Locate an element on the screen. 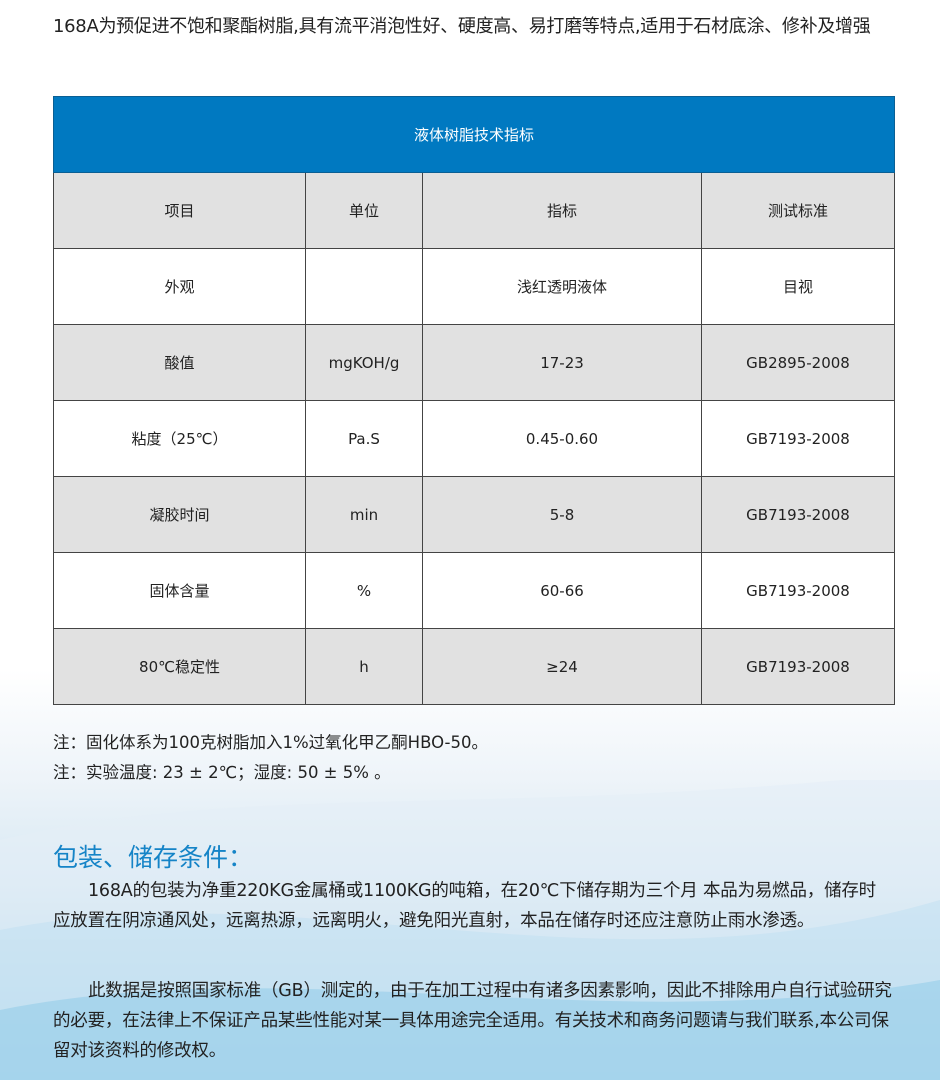 The width and height of the screenshot is (940, 1080). table-row: 固体含量% 60-66 GB7193-2008 is located at coordinates (474, 590).